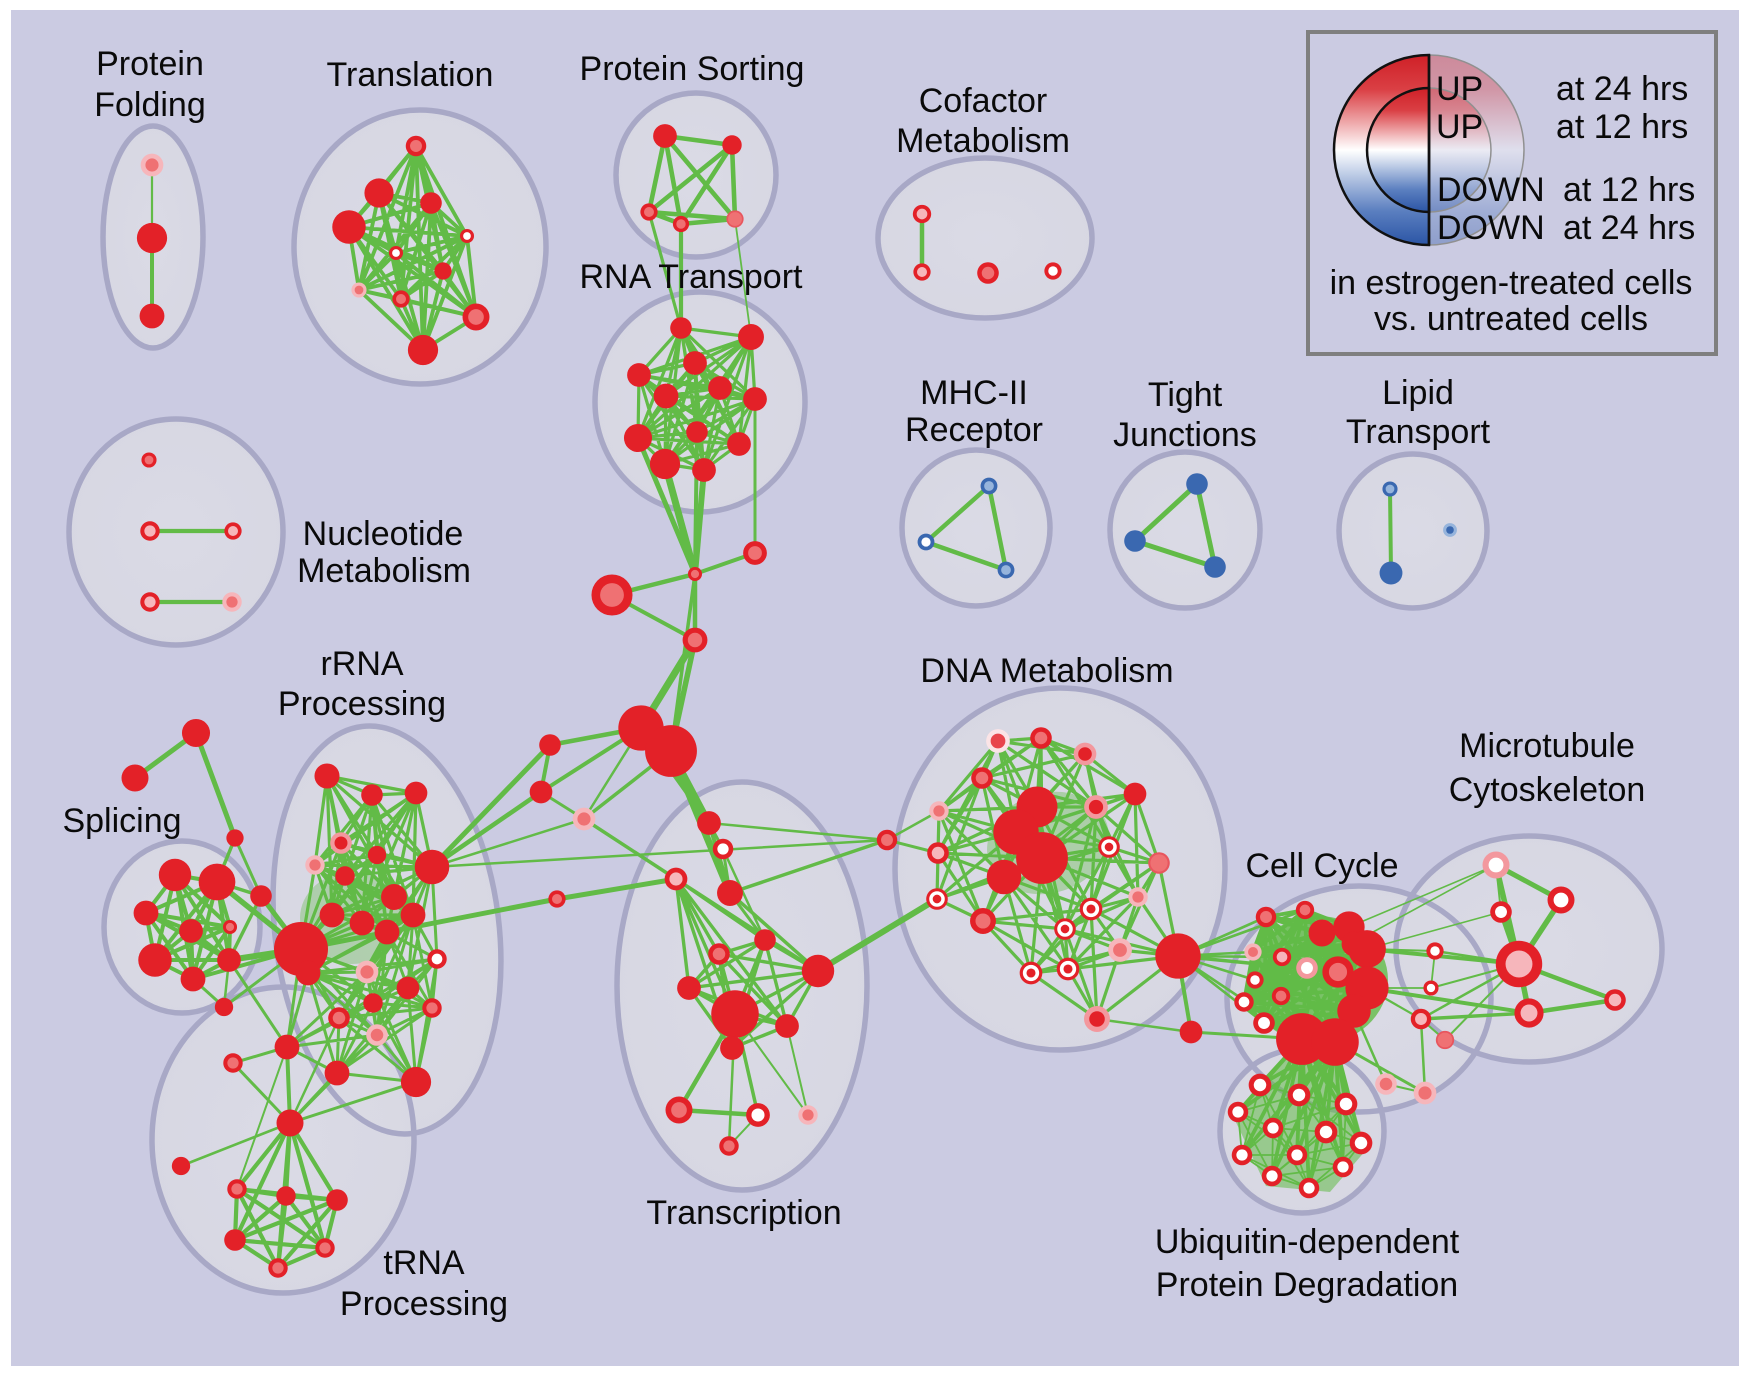 This screenshot has width=1750, height=1381. What do you see at coordinates (1418, 393) in the screenshot?
I see `svg-text: Lipid` at bounding box center [1418, 393].